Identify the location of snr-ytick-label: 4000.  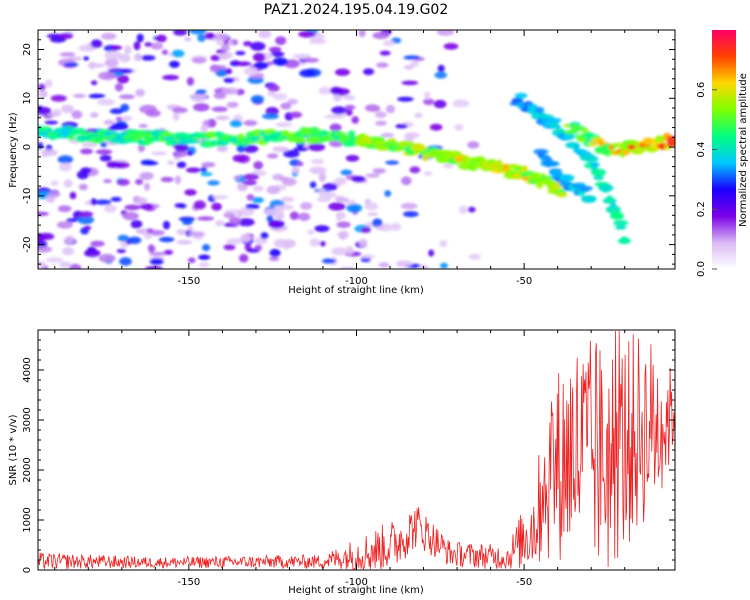
(27, 369).